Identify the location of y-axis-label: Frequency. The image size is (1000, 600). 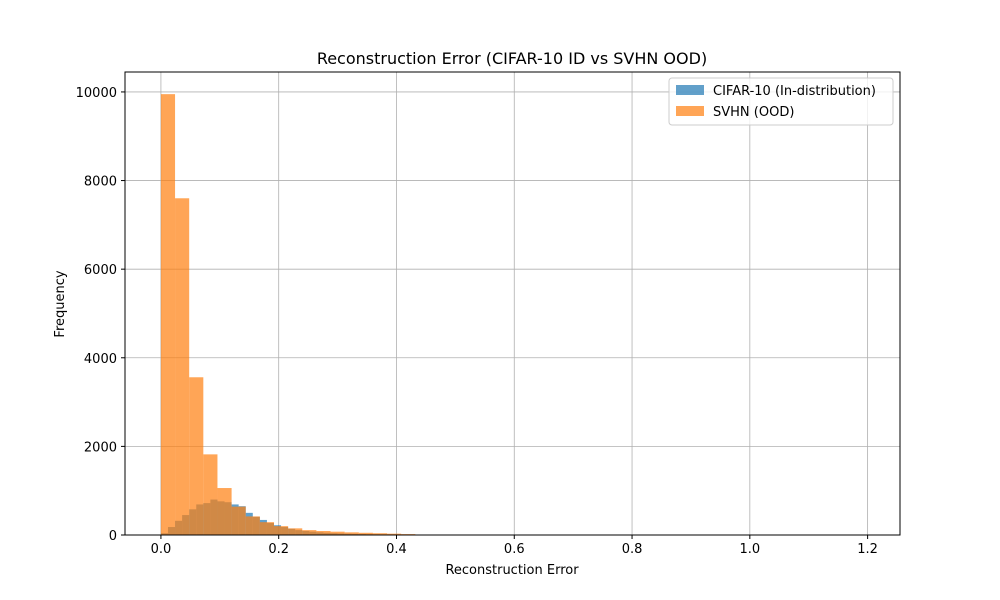
(60, 303).